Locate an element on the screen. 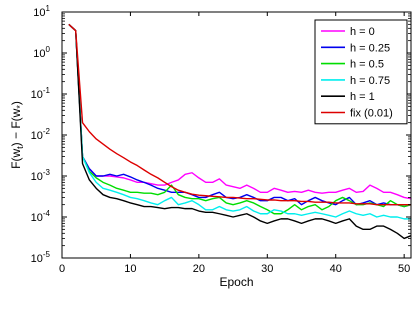  y-tick-label: 10⁻² is located at coordinates (41, 134).